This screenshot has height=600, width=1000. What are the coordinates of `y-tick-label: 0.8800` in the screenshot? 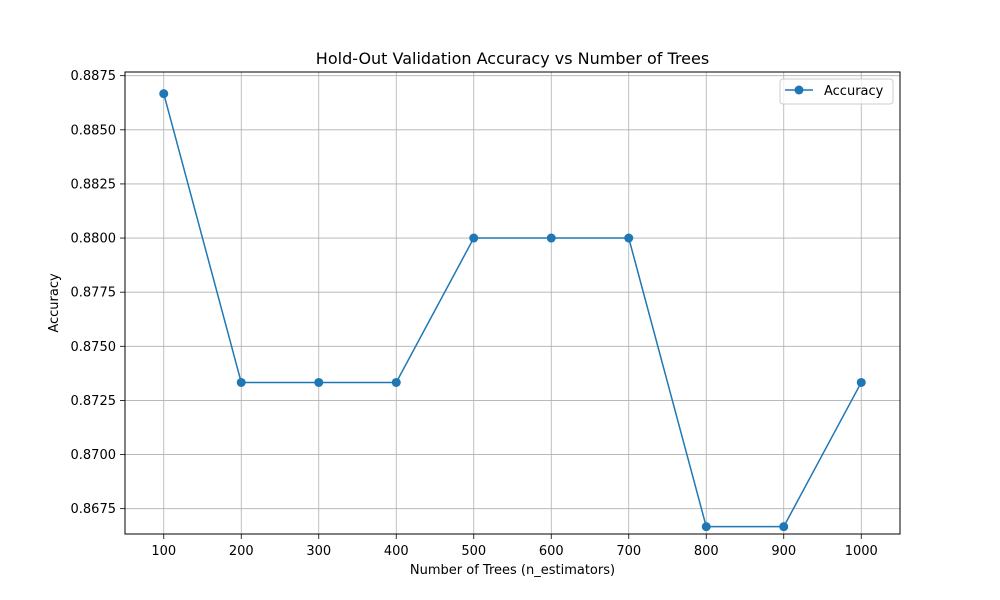 It's located at (94, 239).